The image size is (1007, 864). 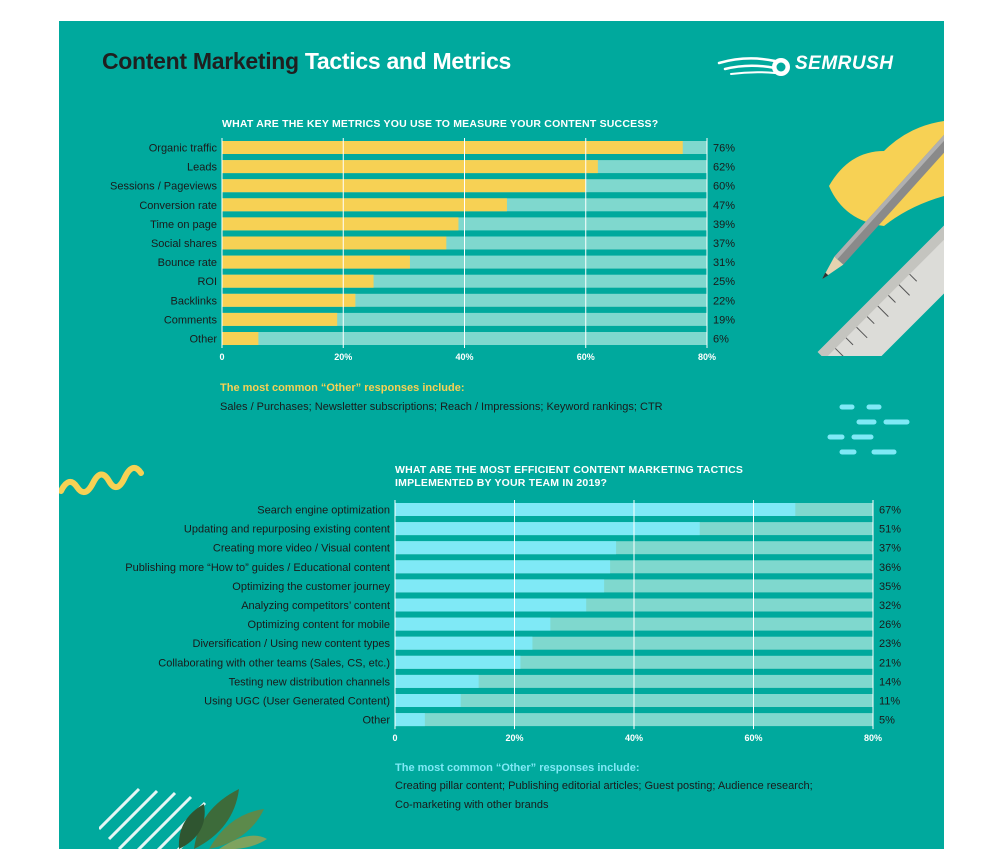 I want to click on metrics-tick-label: 60%, so click(x=586, y=357).